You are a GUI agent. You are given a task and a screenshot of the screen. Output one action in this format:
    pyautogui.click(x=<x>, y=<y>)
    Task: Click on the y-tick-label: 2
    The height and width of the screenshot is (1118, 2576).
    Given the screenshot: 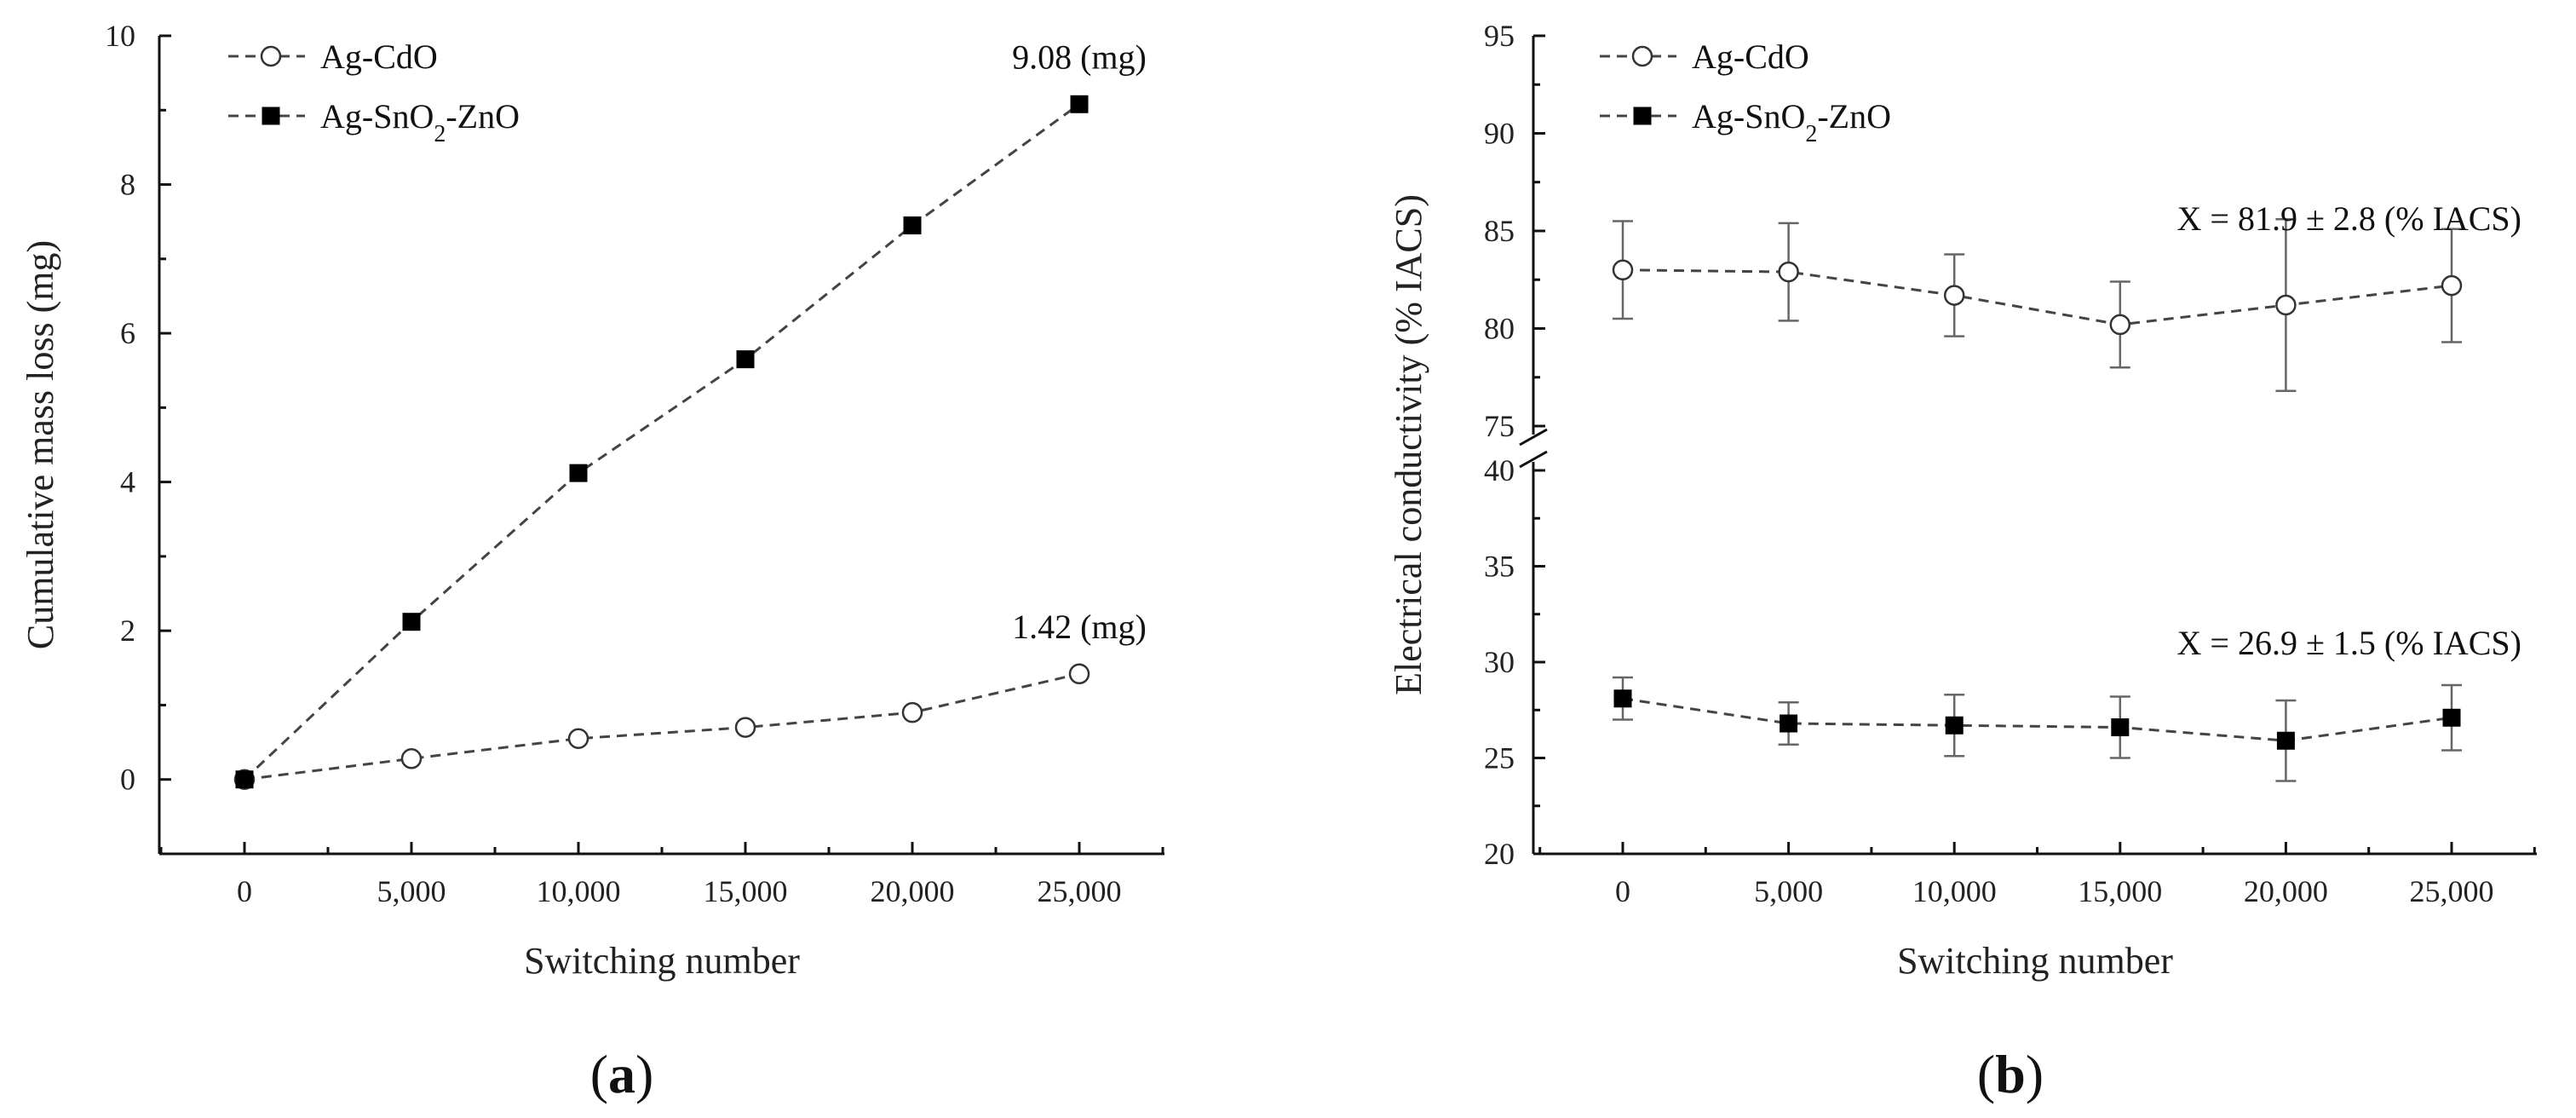 What is the action you would take?
    pyautogui.click(x=128, y=631)
    